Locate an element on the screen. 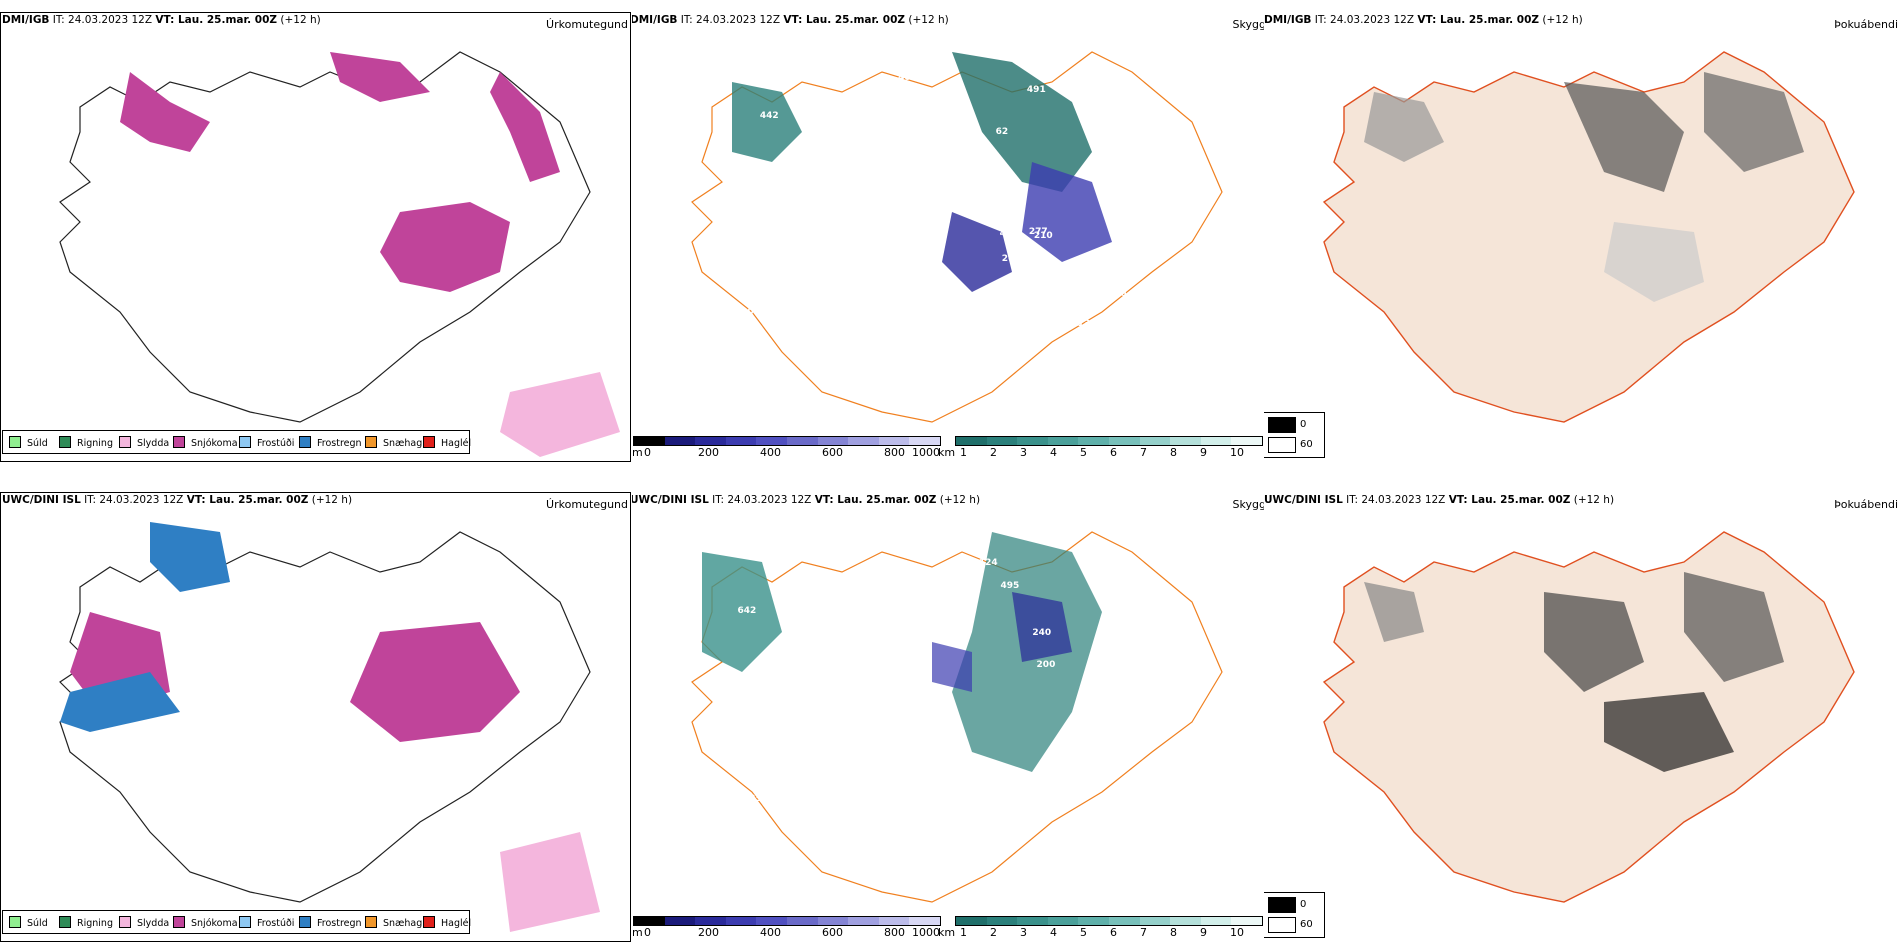 This screenshot has width=1900, height=950. visibility-value-label: 265 is located at coordinates (1011, 259).